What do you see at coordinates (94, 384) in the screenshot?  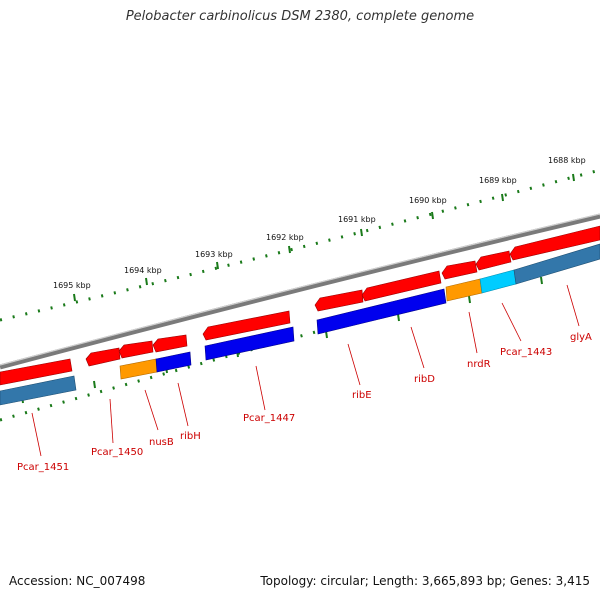 I see `inner-tick-g` at bounding box center [94, 384].